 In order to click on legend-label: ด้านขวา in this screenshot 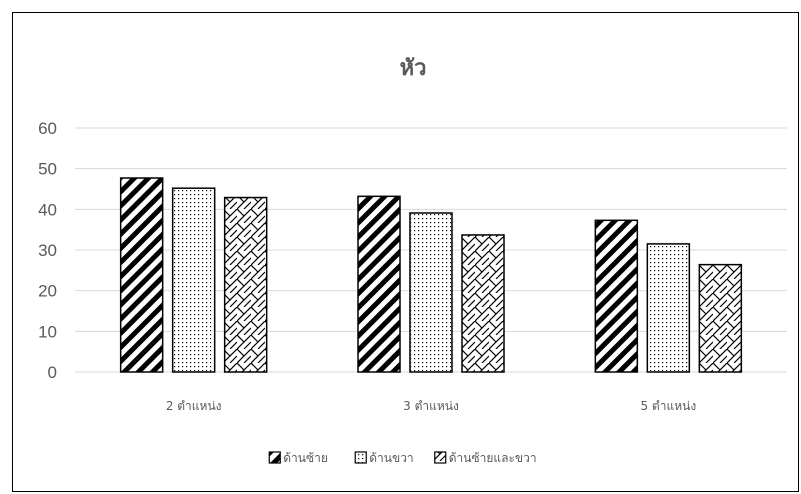, I will do `click(391, 458)`.